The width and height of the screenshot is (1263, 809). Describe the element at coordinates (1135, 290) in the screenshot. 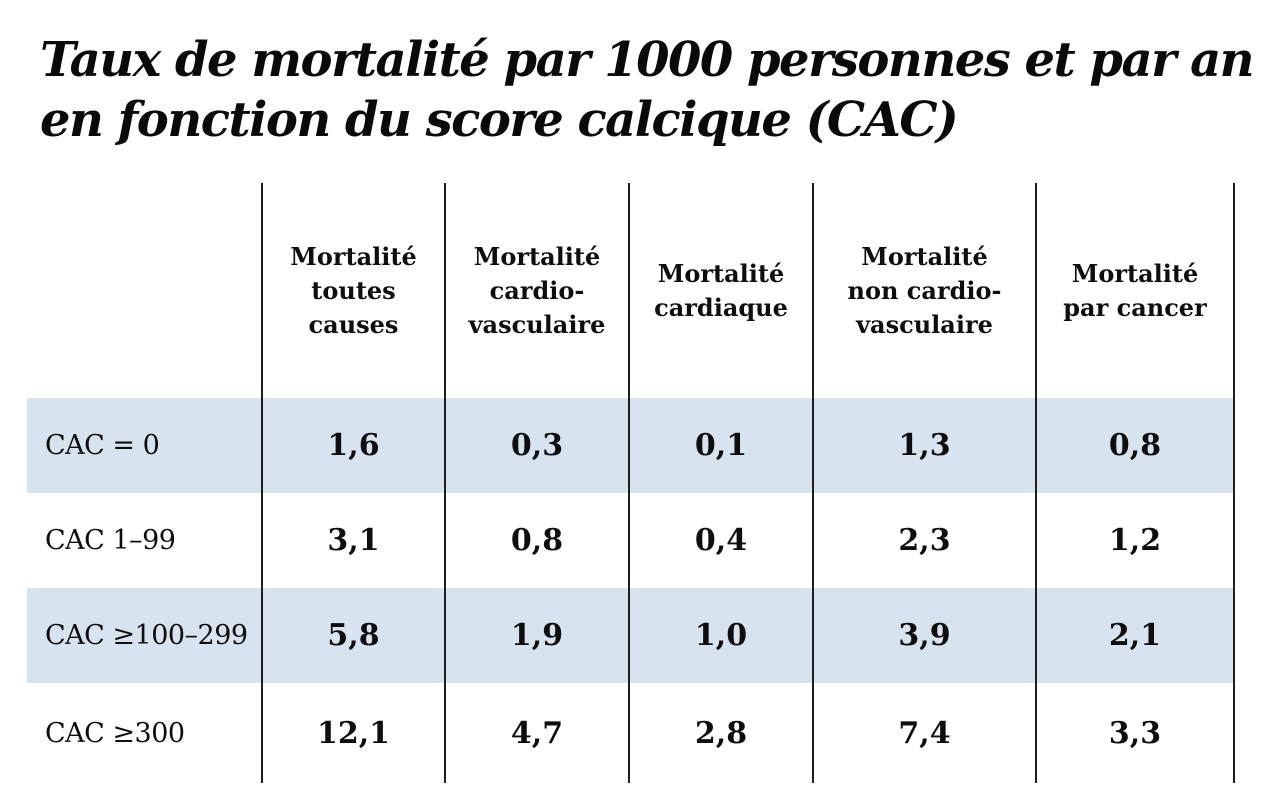

I see `column-header-cancer: Mortalité par cancer` at that location.